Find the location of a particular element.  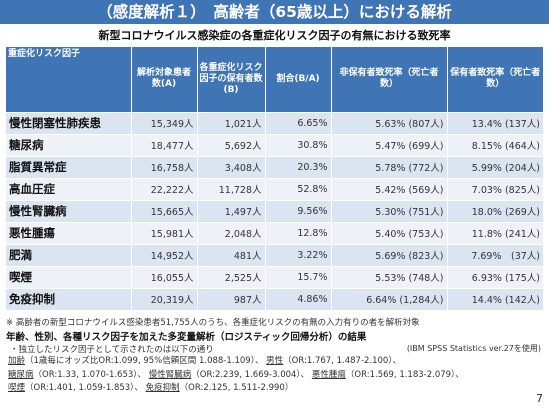

factor-stat: （OR:1.401, 1.059-1.853）、 is located at coordinates (84, 388).